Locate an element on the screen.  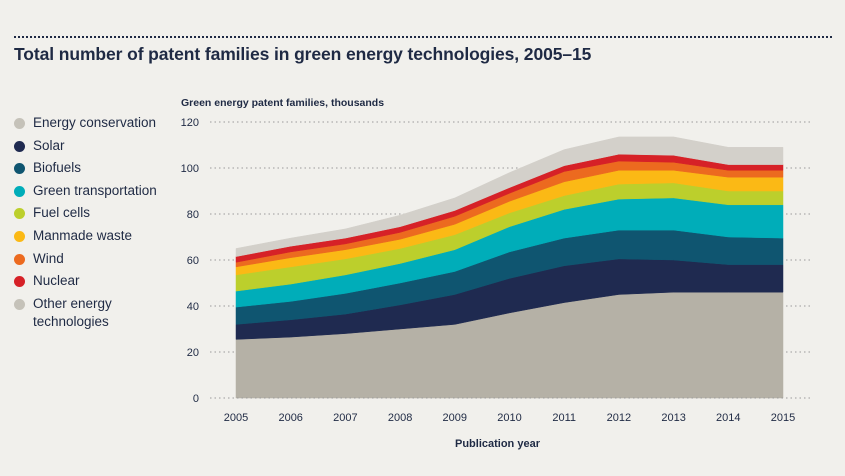
y-tick-label: 40 is located at coordinates (193, 307).